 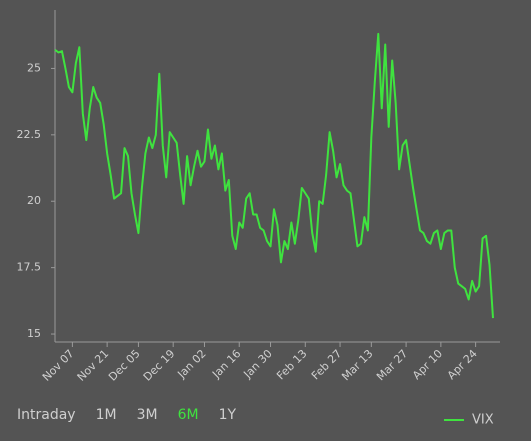 I want to click on x-tick-label: Feb 27, so click(x=326, y=364).